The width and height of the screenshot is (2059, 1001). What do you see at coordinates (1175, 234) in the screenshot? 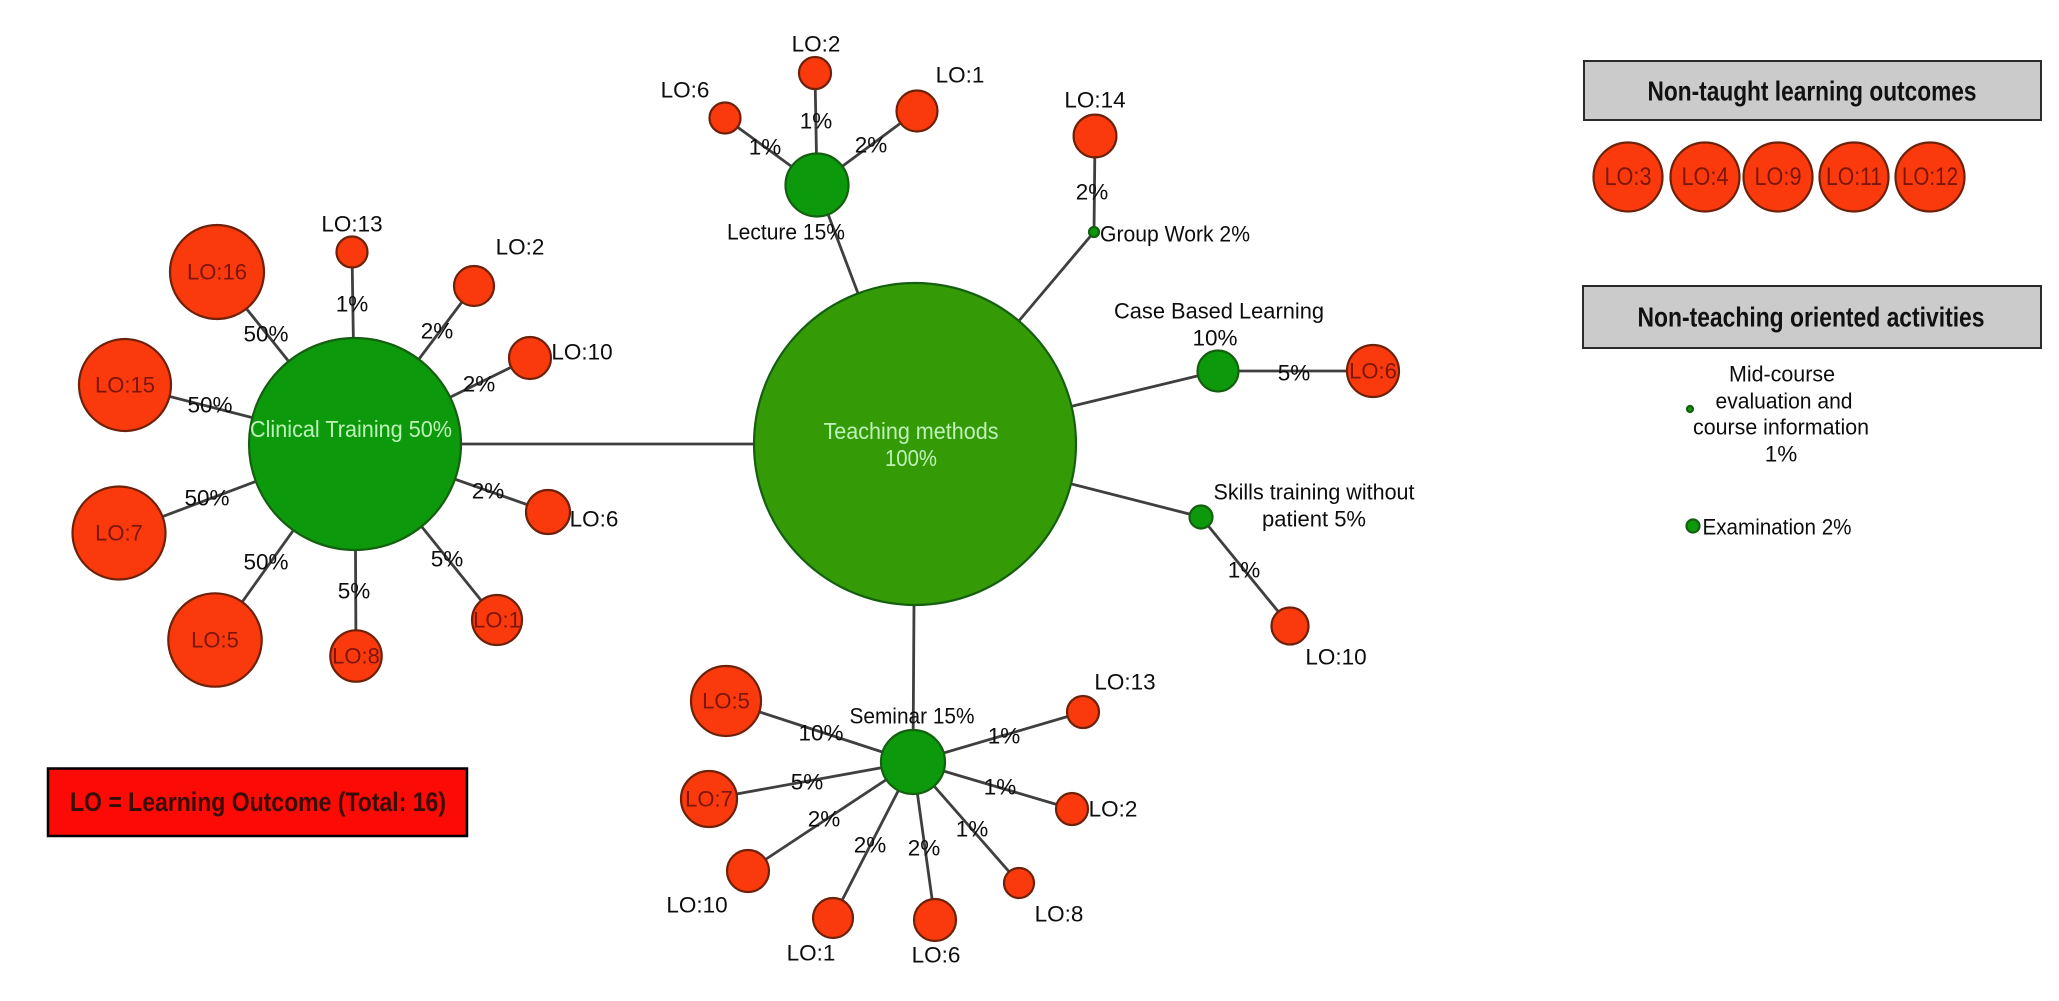
I see `svg-text: Group Work 2%` at bounding box center [1175, 234].